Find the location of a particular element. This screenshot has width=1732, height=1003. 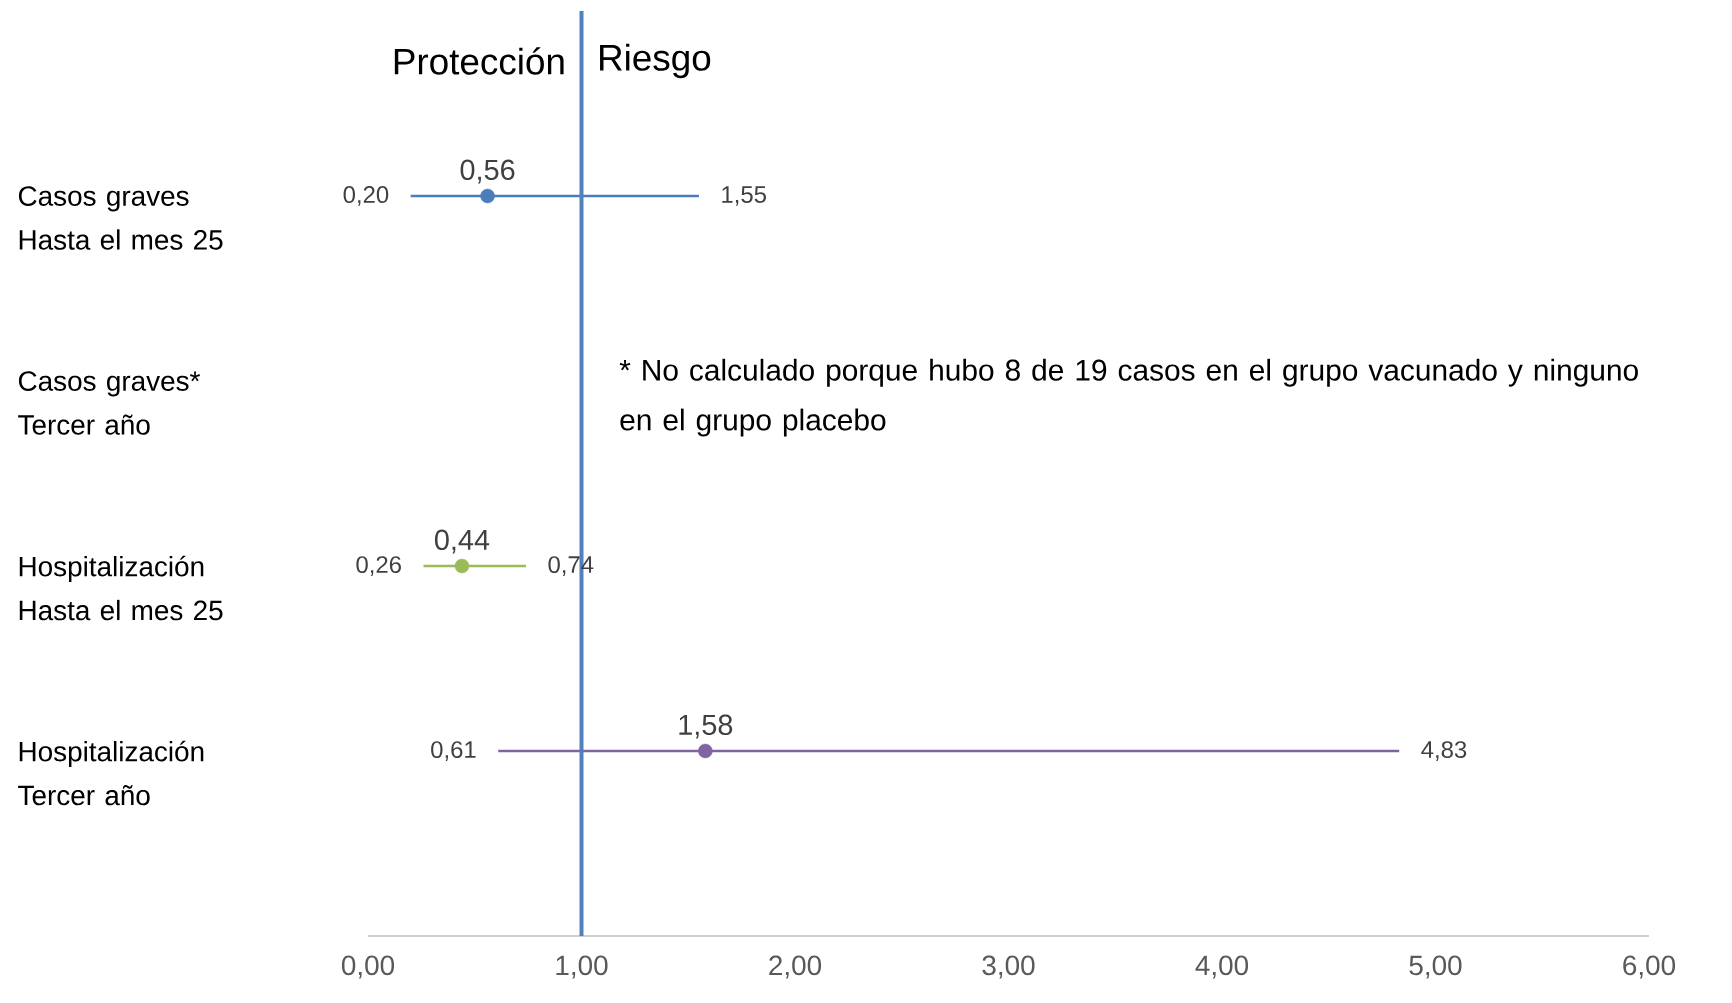

annotation: 0,20 is located at coordinates (366, 196).